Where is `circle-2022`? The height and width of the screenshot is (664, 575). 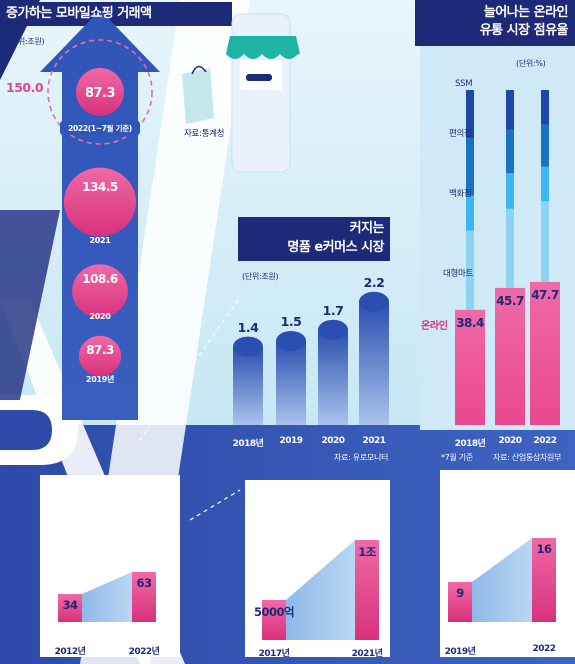
circle-2022 is located at coordinates (100, 92).